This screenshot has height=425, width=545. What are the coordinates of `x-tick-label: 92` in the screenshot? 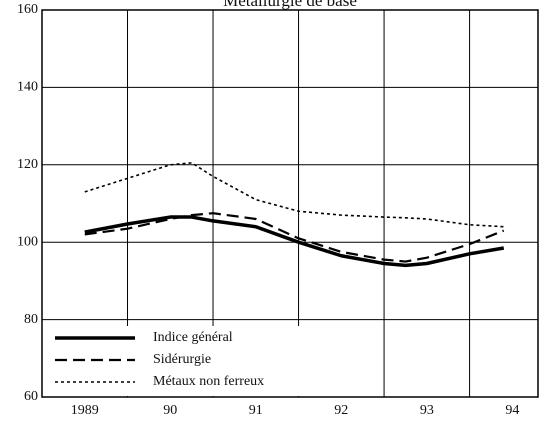 It's located at (341, 410).